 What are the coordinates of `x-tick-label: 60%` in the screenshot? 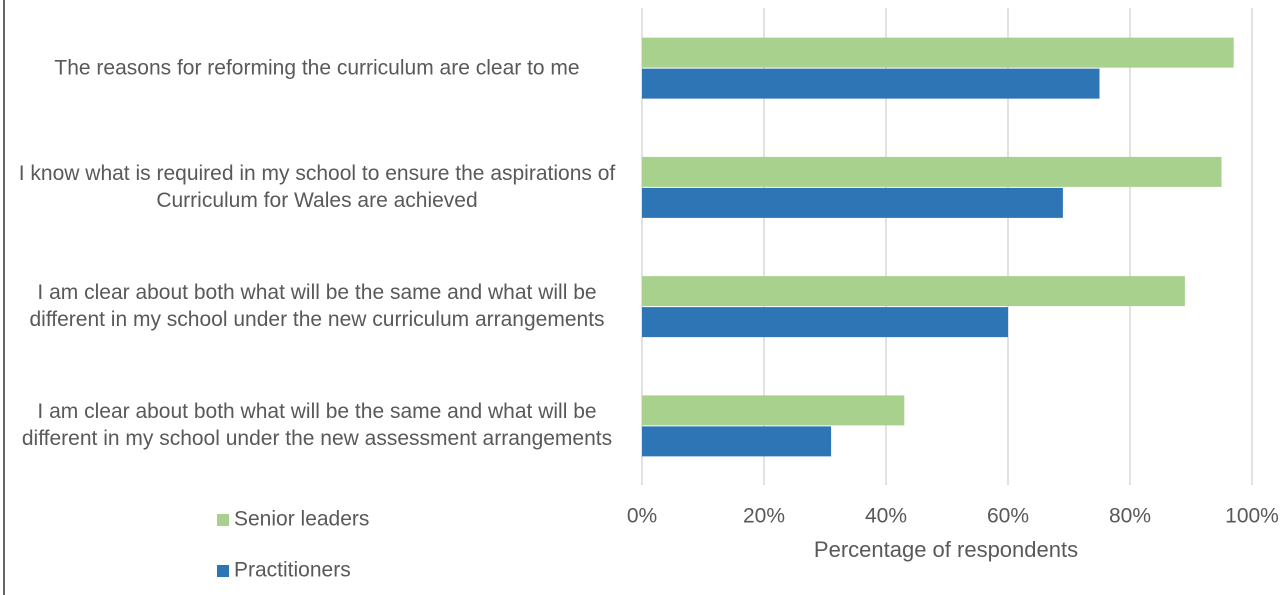 It's located at (1008, 516).